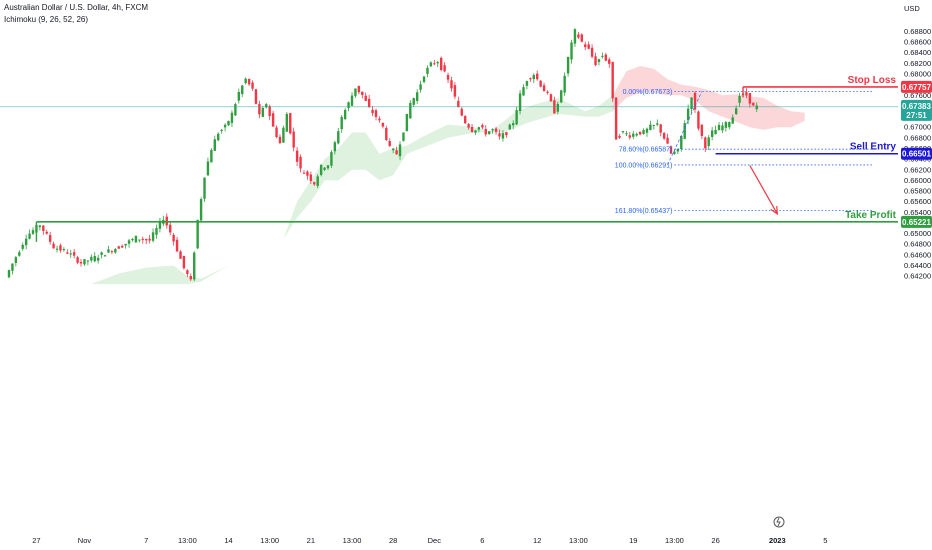  I want to click on indicator-label: Ichimoku (9, 26, 52, 26), so click(46, 19).